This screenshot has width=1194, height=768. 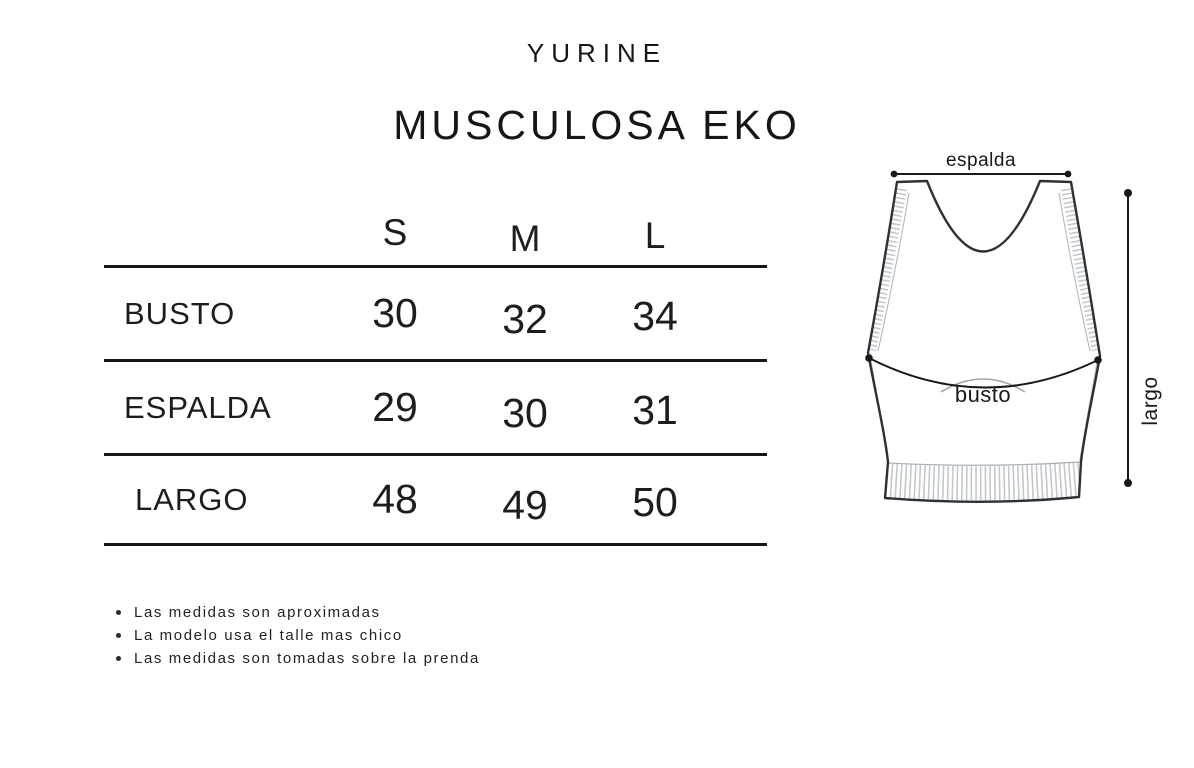 I want to click on neck-back-shadow, so click(x=983, y=199).